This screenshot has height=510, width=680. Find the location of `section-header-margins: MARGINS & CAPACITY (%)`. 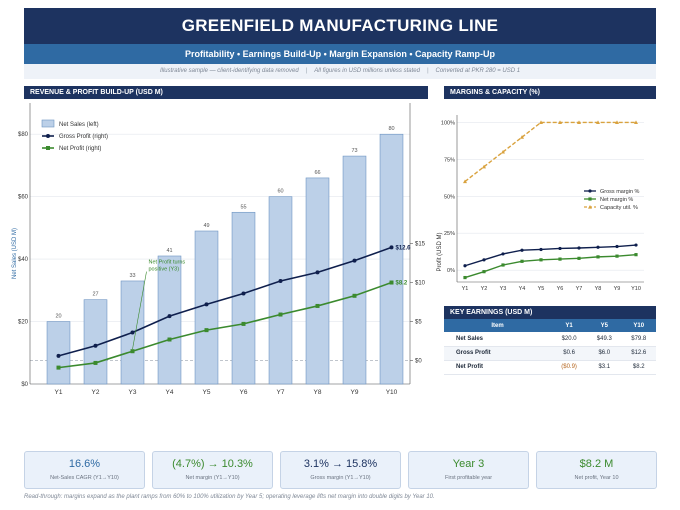

section-header-margins: MARGINS & CAPACITY (%) is located at coordinates (550, 92).